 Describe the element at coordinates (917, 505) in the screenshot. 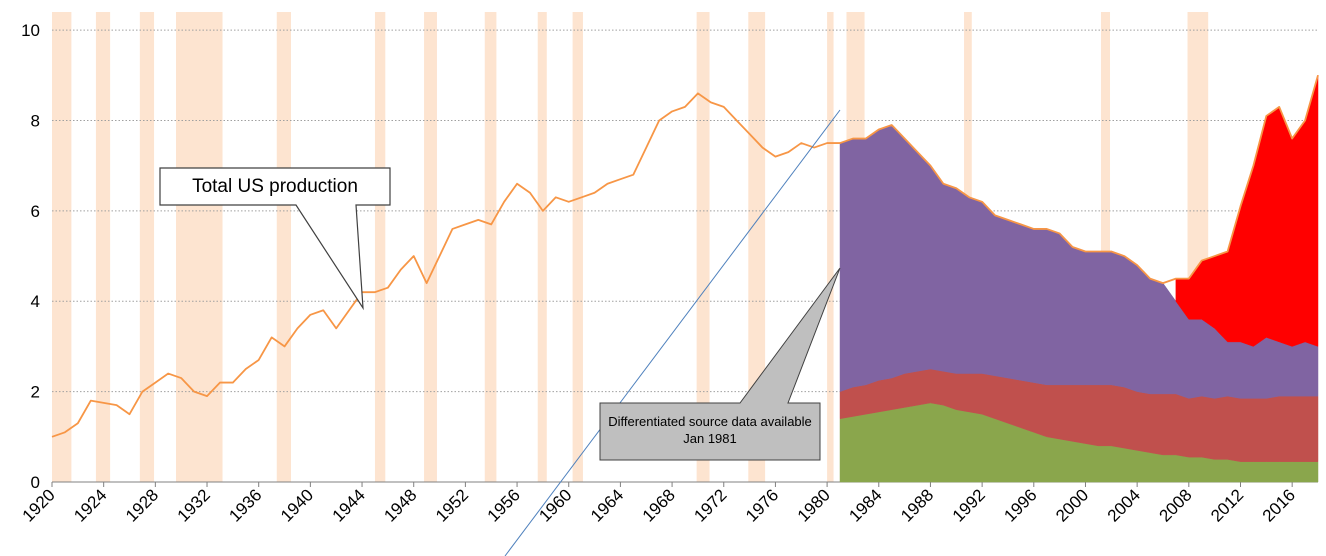

I see `x-tick-label: 1988` at that location.